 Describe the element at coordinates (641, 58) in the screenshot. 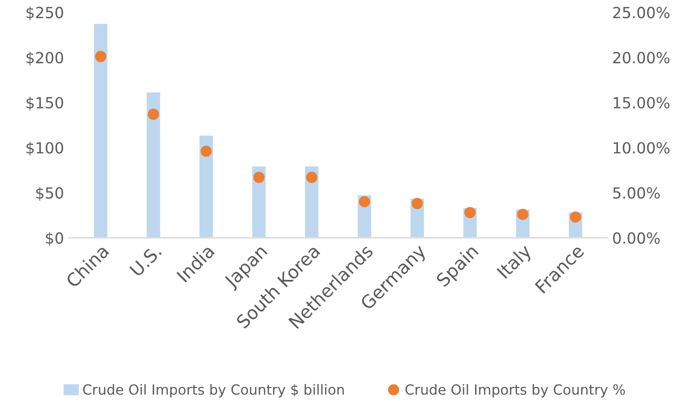

I see `y2-tick-label: 20.00%` at that location.